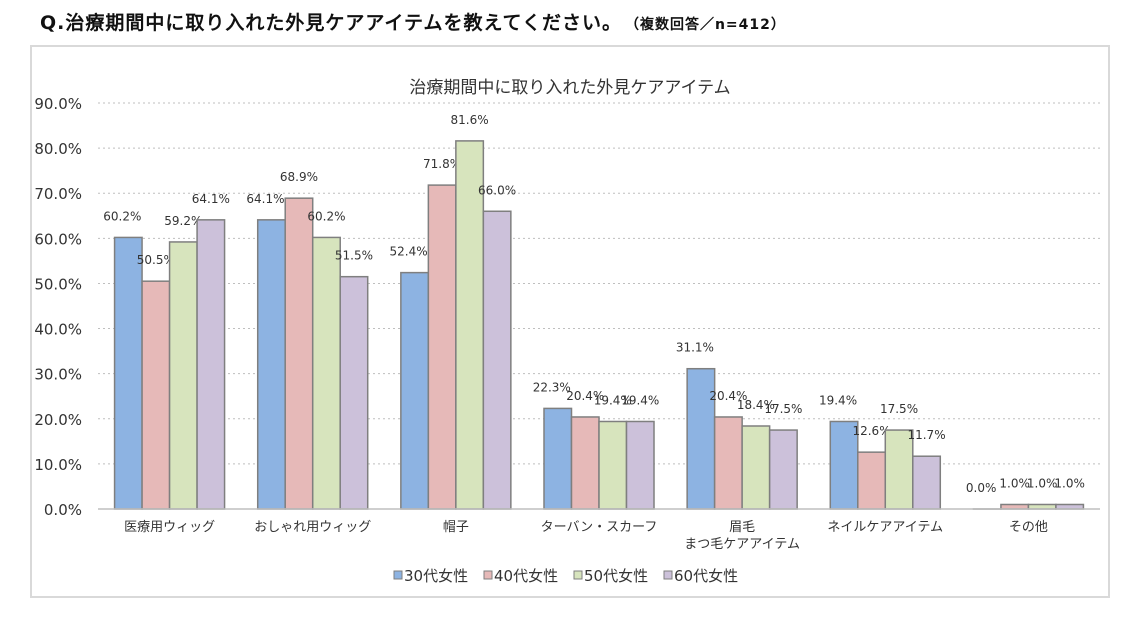 The width and height of the screenshot is (1137, 625). I want to click on x-tick-label: その他, so click(1028, 527).